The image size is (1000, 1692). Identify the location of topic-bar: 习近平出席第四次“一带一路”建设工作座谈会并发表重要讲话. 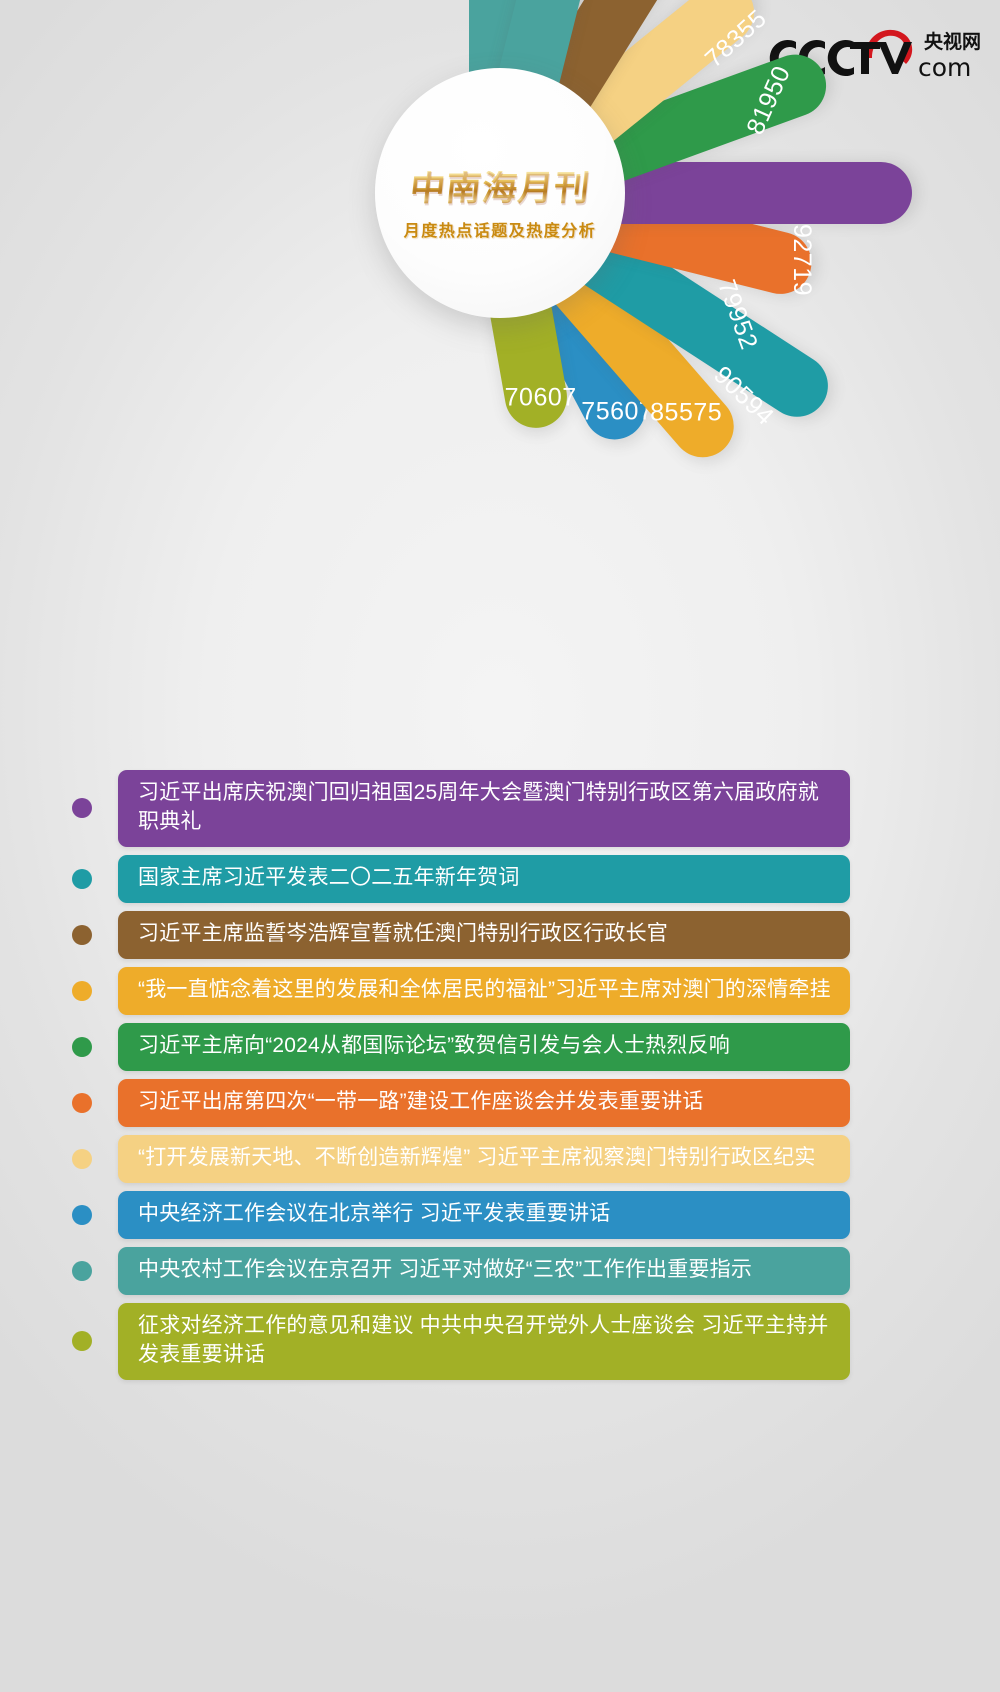
(484, 1102).